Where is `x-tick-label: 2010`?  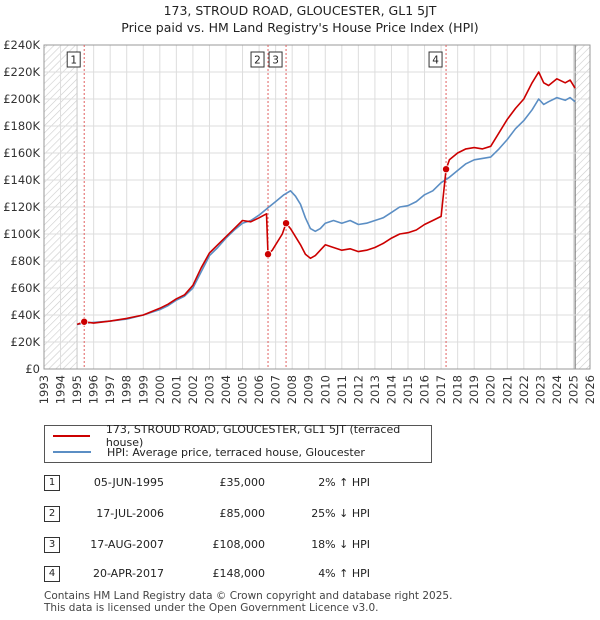 x-tick-label: 2010 is located at coordinates (325, 389).